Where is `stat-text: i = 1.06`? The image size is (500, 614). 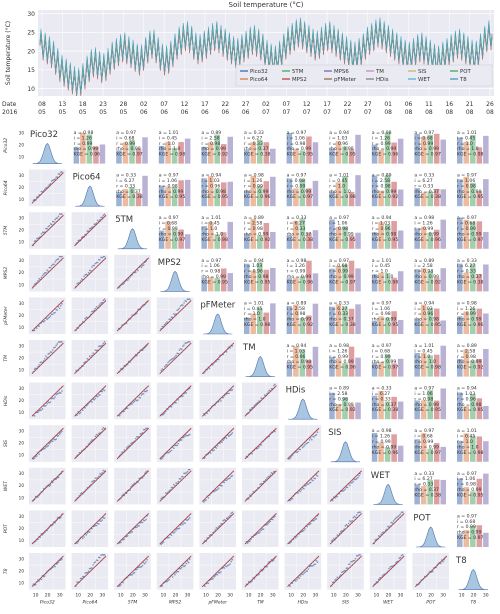
stat-text: i = 1.06 is located at coordinates (423, 394).